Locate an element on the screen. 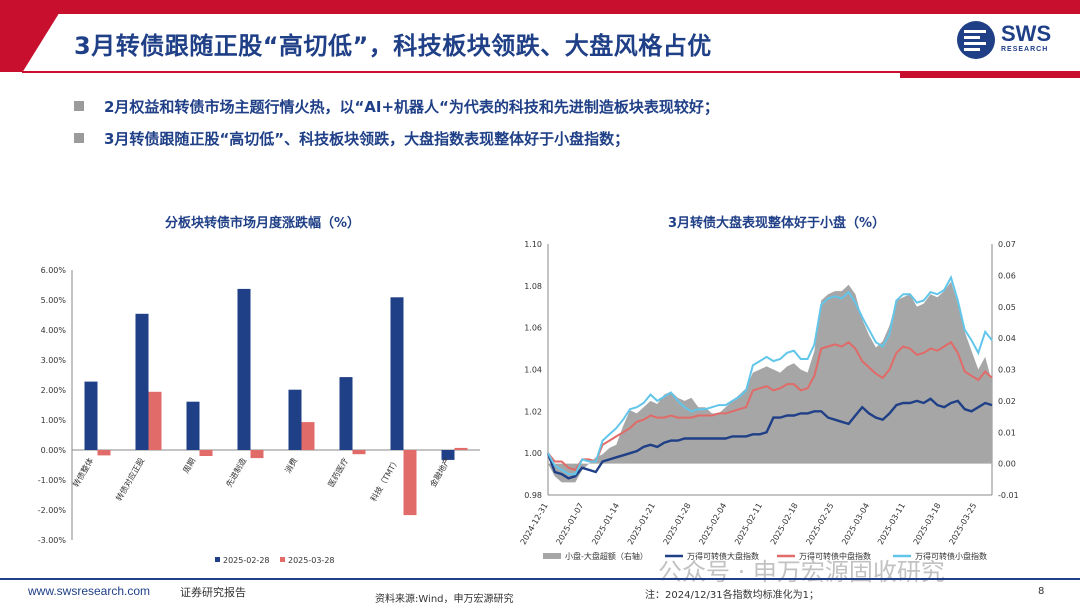  x-tick-label: 2025-01-07 is located at coordinates (569, 524).